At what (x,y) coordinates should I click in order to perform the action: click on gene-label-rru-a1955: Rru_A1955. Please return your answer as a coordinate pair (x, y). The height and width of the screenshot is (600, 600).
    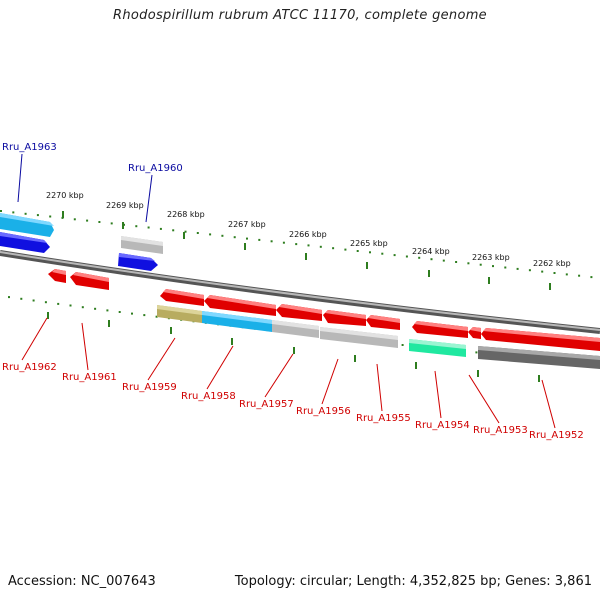
    Looking at the image, I should click on (383, 418).